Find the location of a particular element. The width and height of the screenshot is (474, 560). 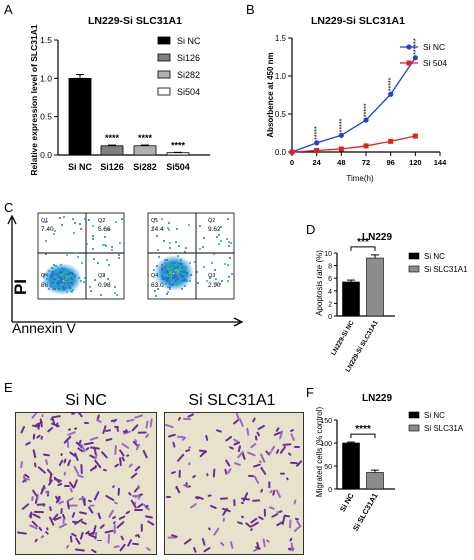

panel-f-legend-label-0: Si NC is located at coordinates (434, 415).